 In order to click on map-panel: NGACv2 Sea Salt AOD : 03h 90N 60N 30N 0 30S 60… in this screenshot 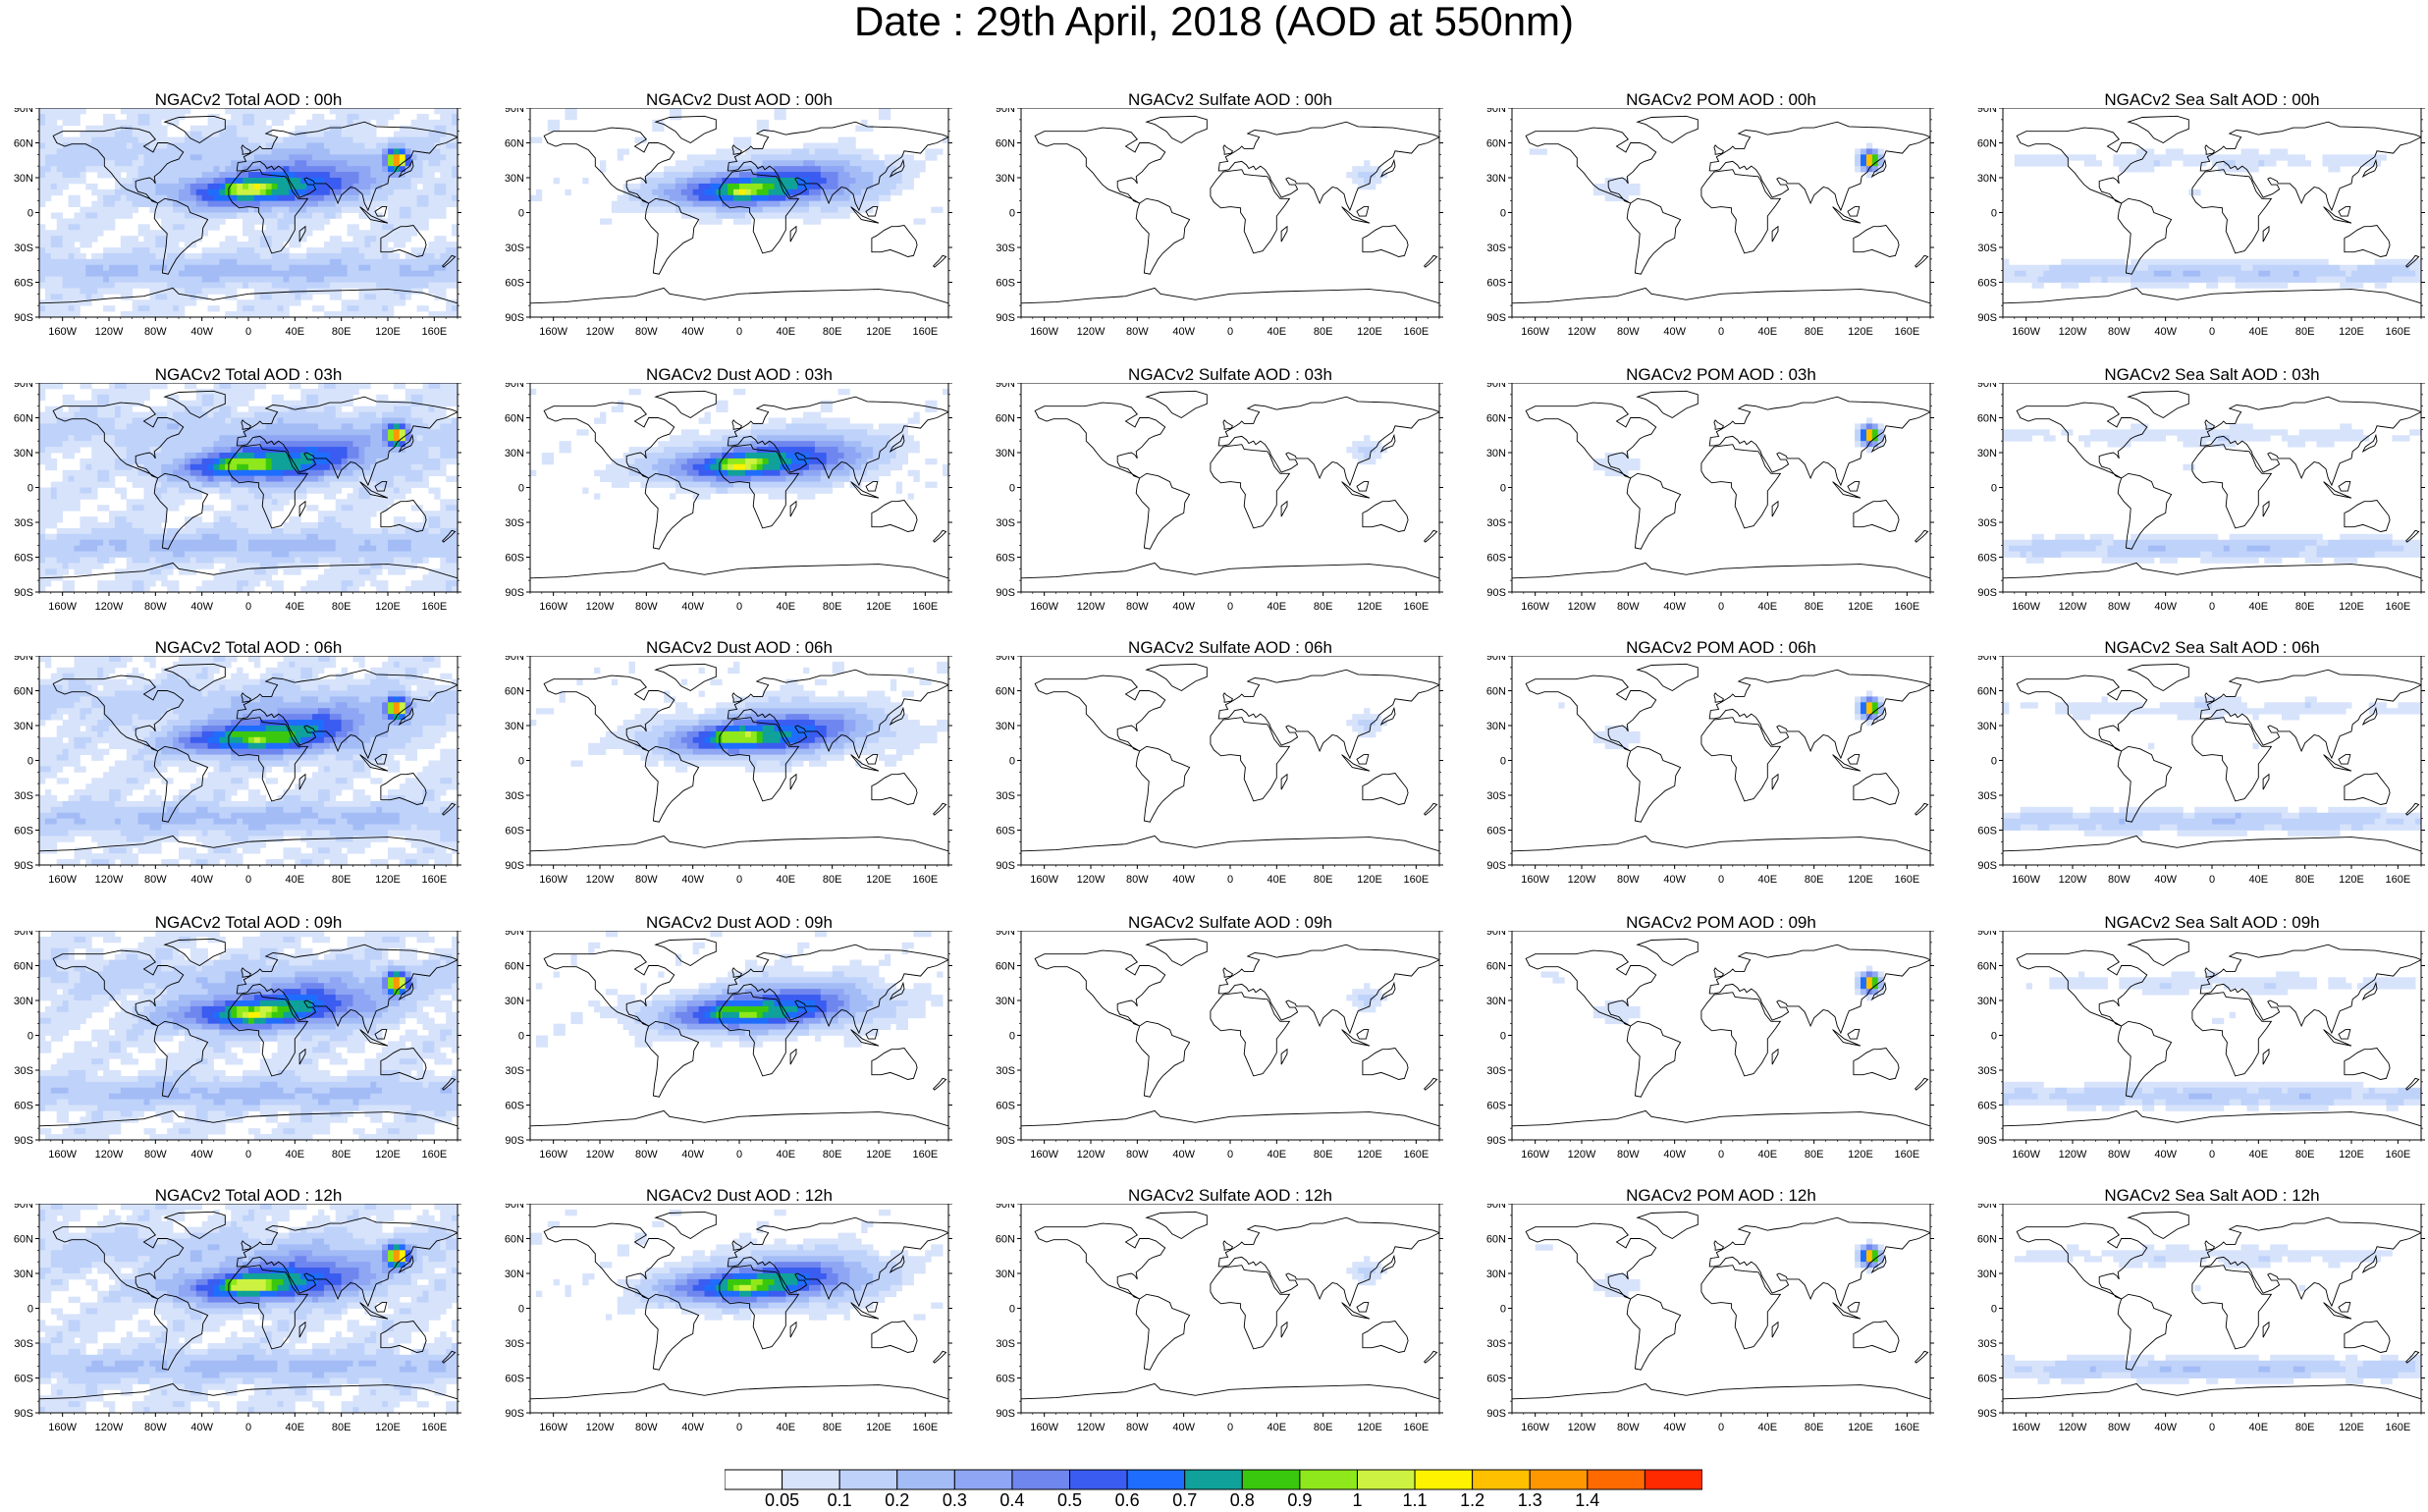, I will do `click(2196, 497)`.